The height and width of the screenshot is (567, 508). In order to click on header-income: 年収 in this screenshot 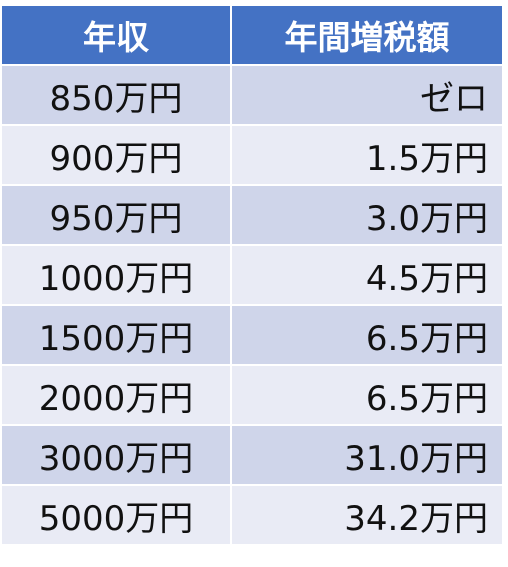, I will do `click(116, 35)`.